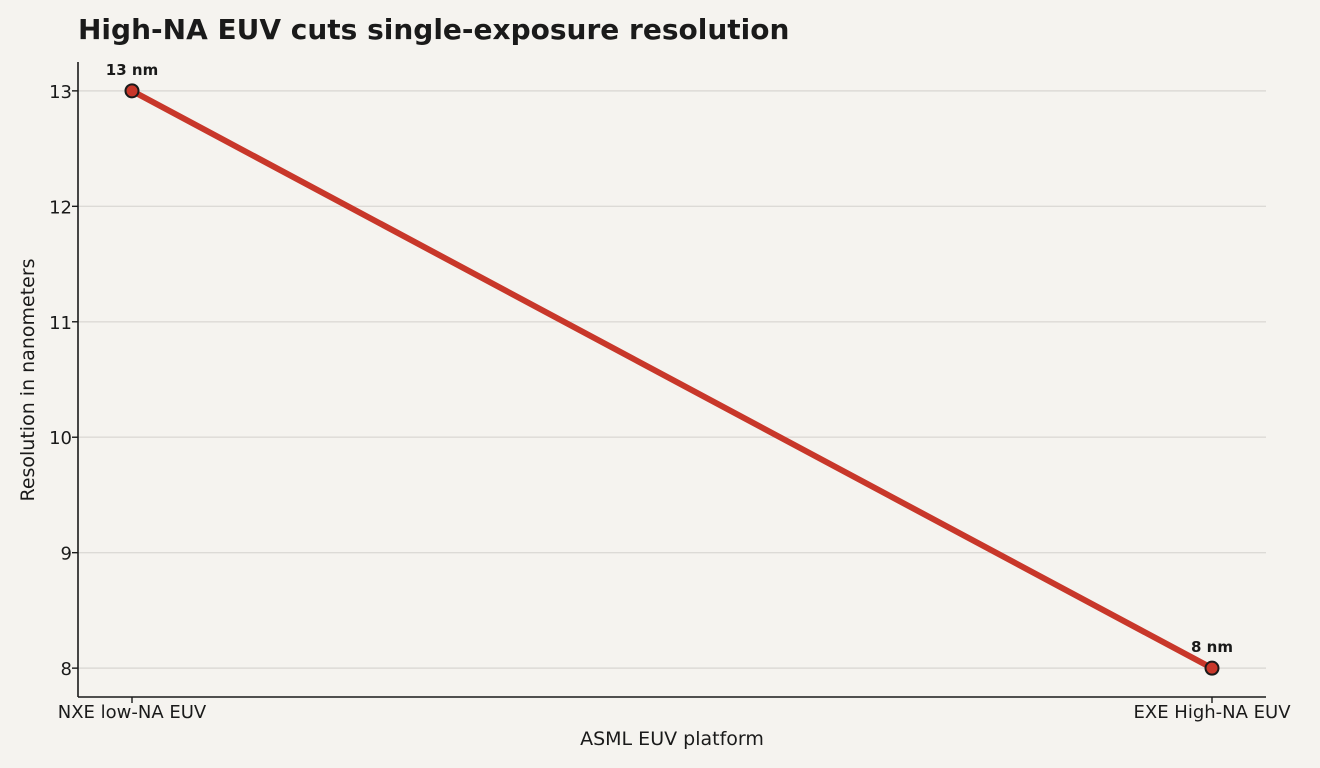  What do you see at coordinates (63, 381) in the screenshot?
I see `y-tick-labels: 8 9 10 11 12 13` at bounding box center [63, 381].